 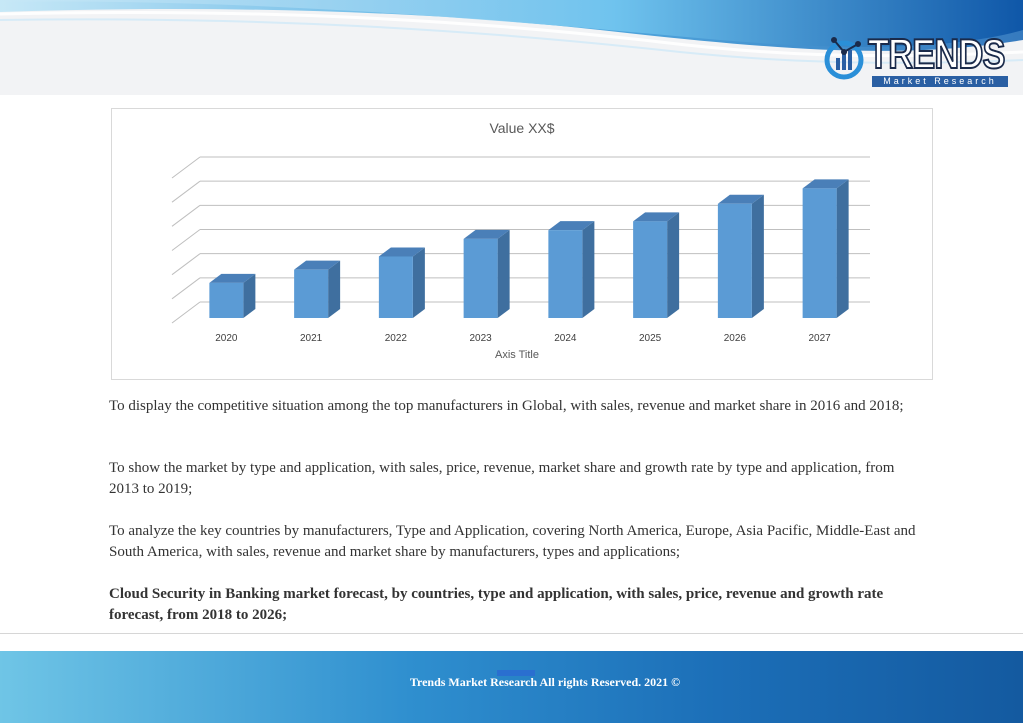 What do you see at coordinates (820, 338) in the screenshot?
I see `x-tick-label: 2027` at bounding box center [820, 338].